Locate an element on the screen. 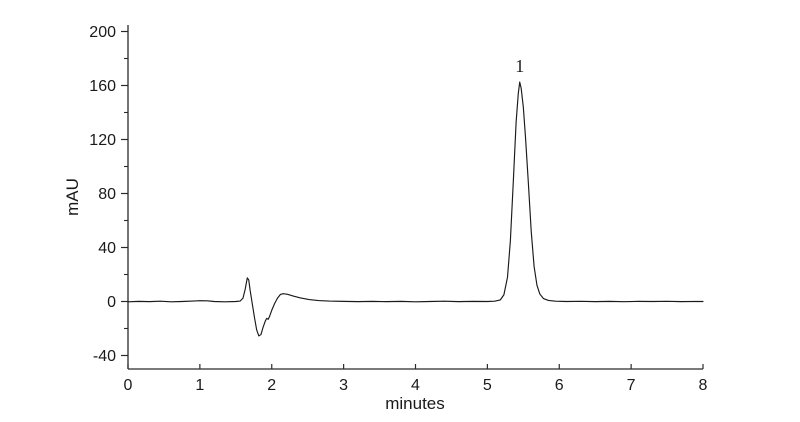  y-axis-title: mAU is located at coordinates (72, 197).